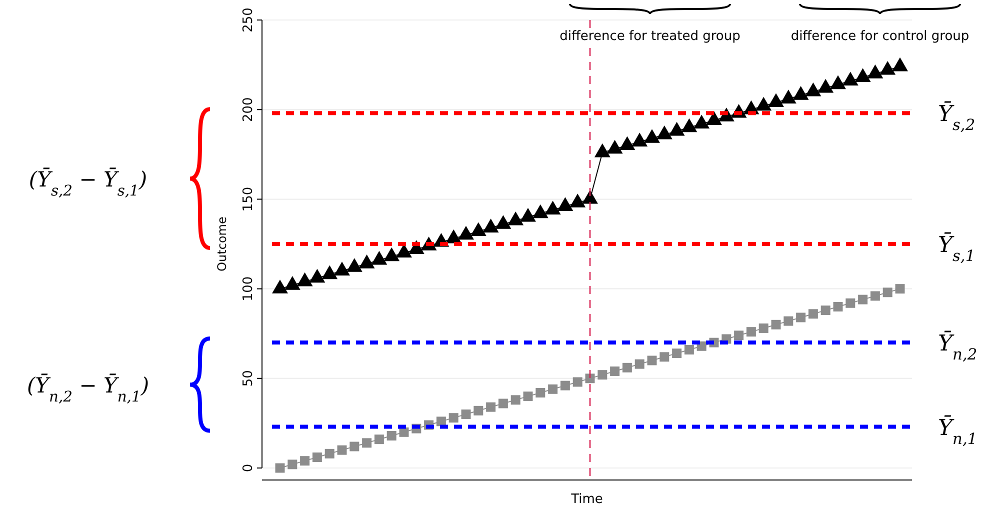  What do you see at coordinates (248, 378) in the screenshot?
I see `y-tick-label: 50` at bounding box center [248, 378].